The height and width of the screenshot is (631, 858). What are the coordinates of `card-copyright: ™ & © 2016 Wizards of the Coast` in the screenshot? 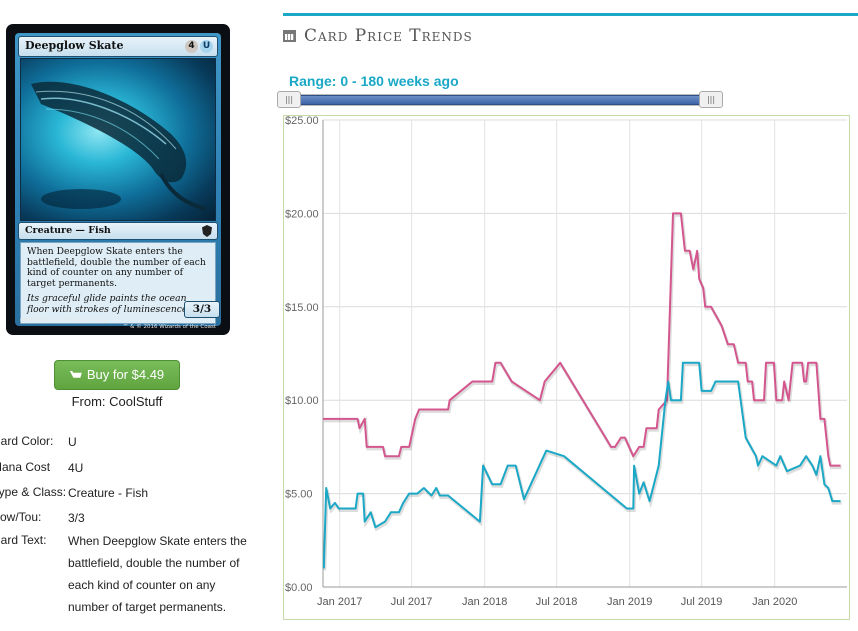 It's located at (169, 327).